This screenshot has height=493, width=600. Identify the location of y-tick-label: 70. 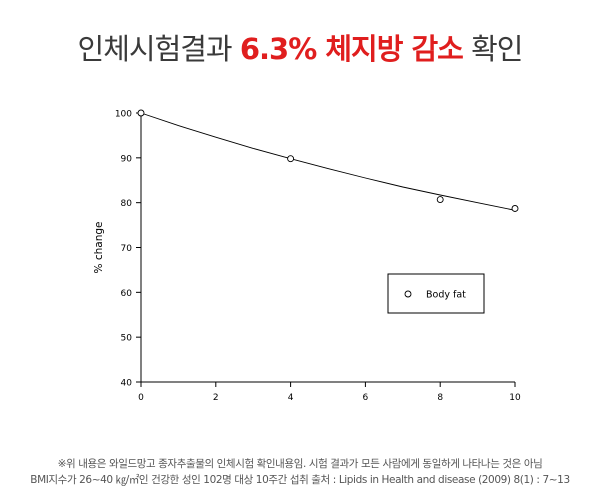
(127, 249).